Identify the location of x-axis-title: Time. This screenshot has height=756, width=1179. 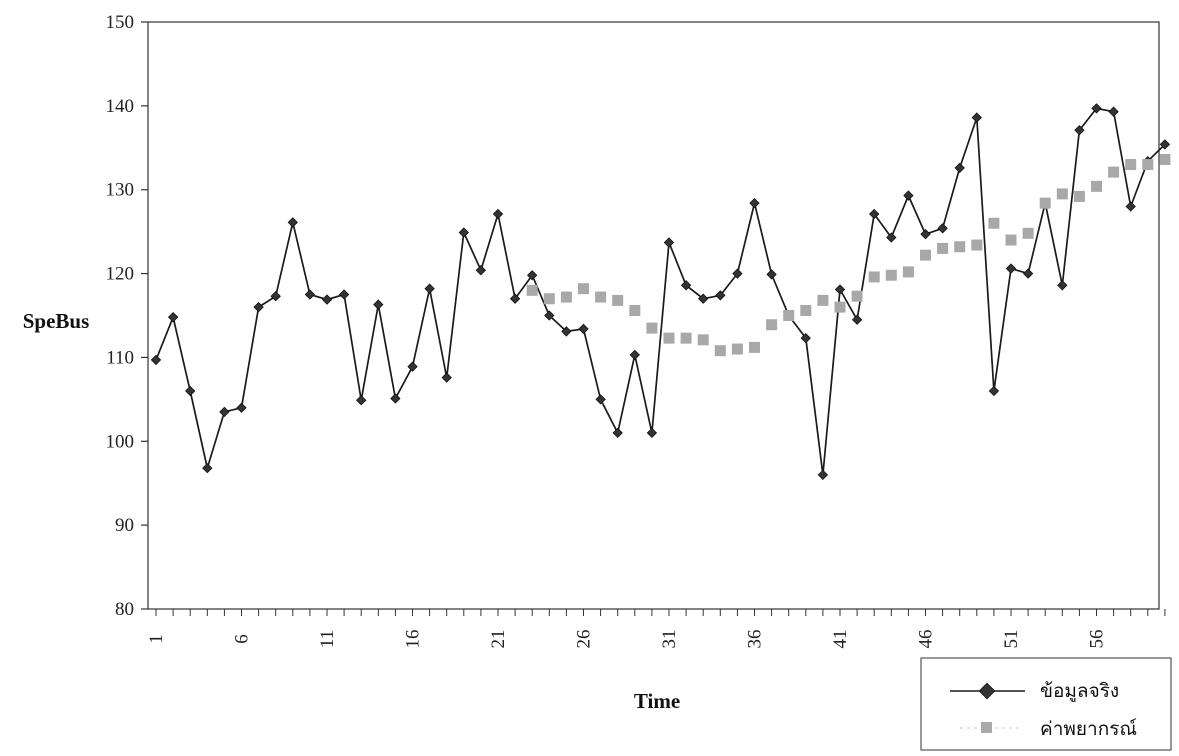
(657, 701).